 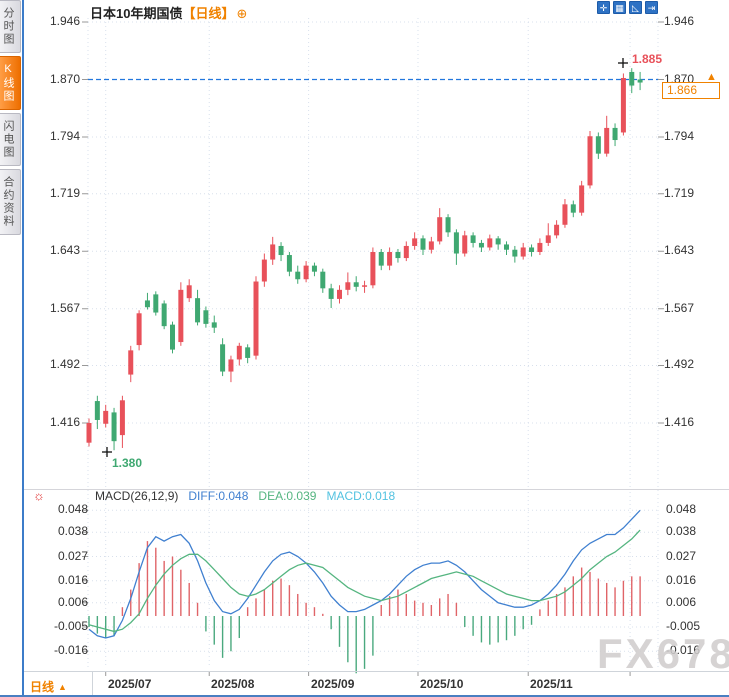 What do you see at coordinates (64, 364) in the screenshot?
I see `y-axis-label: 1.492` at bounding box center [64, 364].